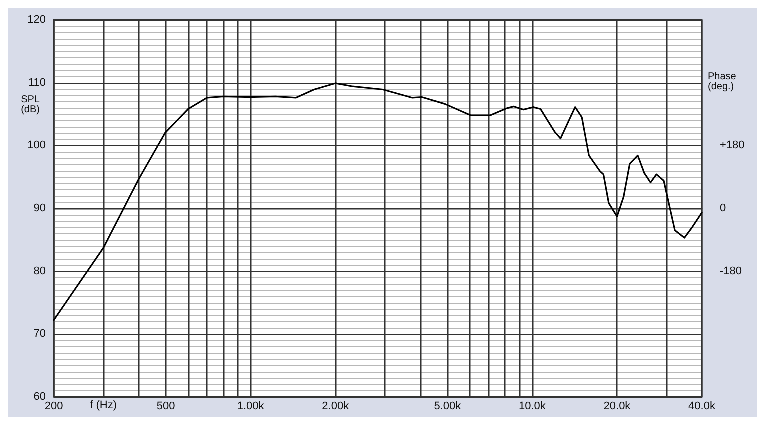 The width and height of the screenshot is (765, 425). What do you see at coordinates (722, 82) in the screenshot?
I see `y2-axis-title: Phase (deg.)` at bounding box center [722, 82].